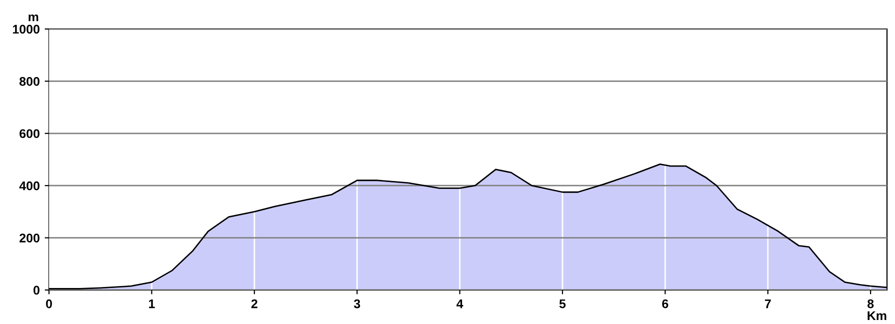 This screenshot has width=895, height=324. I want to click on x-tick-label: 5, so click(562, 303).